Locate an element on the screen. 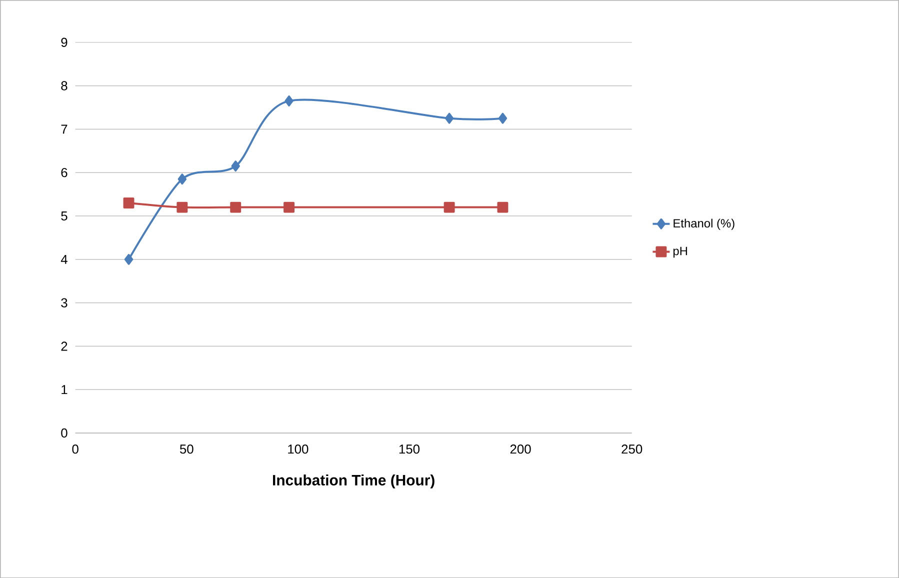 The width and height of the screenshot is (899, 578). x-tick-label: 100 is located at coordinates (298, 449).